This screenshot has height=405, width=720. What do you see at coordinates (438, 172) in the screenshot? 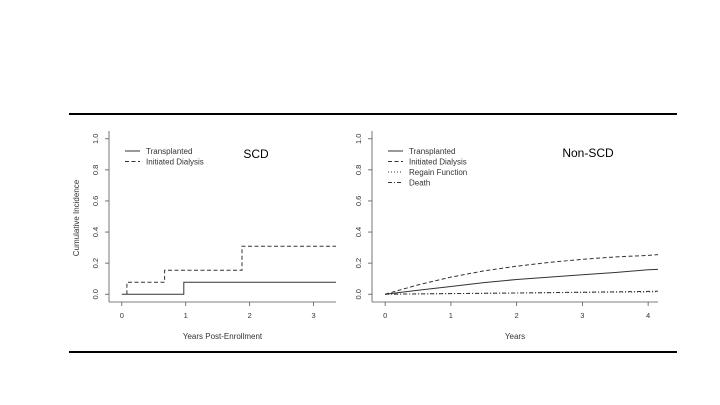
I see `legend-label: Regain Function` at bounding box center [438, 172].